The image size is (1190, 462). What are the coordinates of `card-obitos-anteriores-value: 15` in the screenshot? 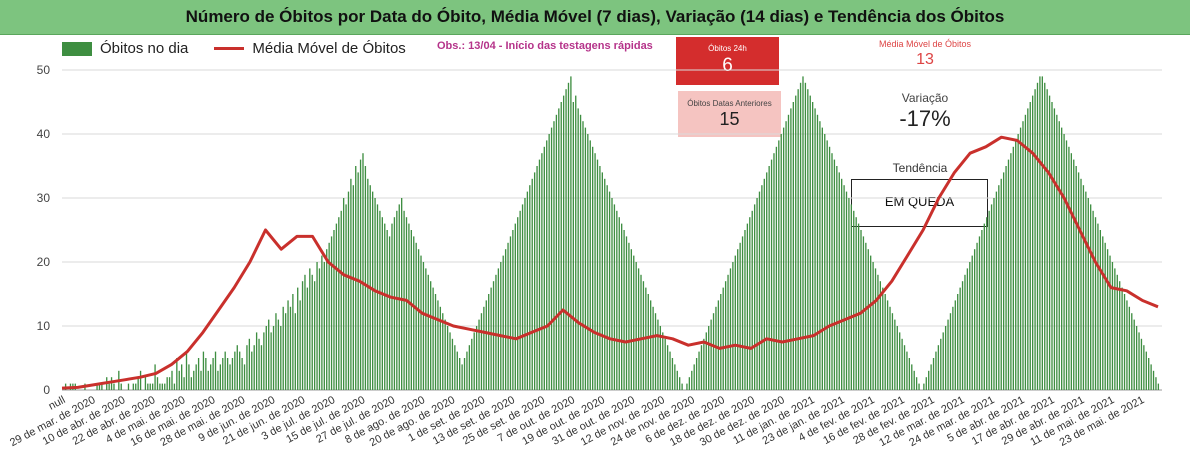 It's located at (729, 119).